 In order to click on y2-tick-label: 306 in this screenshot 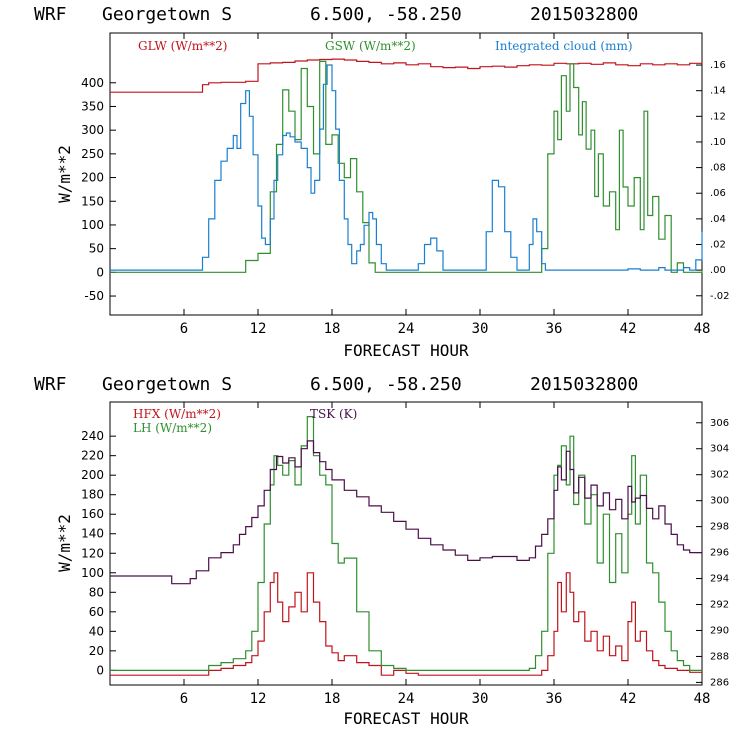, I will do `click(719, 423)`.